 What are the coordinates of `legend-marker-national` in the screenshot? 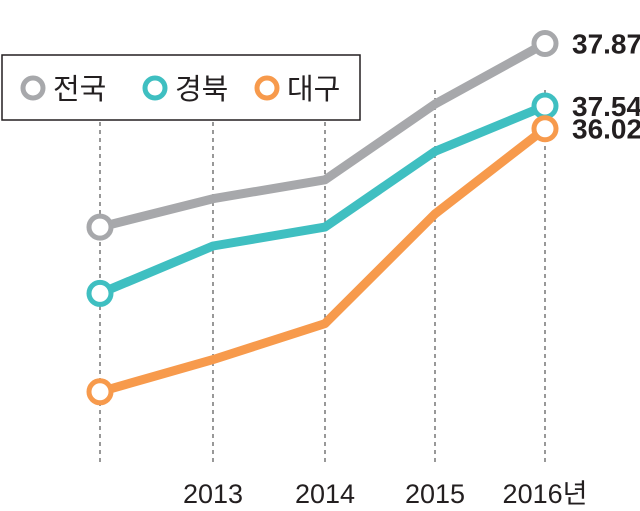 It's located at (33, 88).